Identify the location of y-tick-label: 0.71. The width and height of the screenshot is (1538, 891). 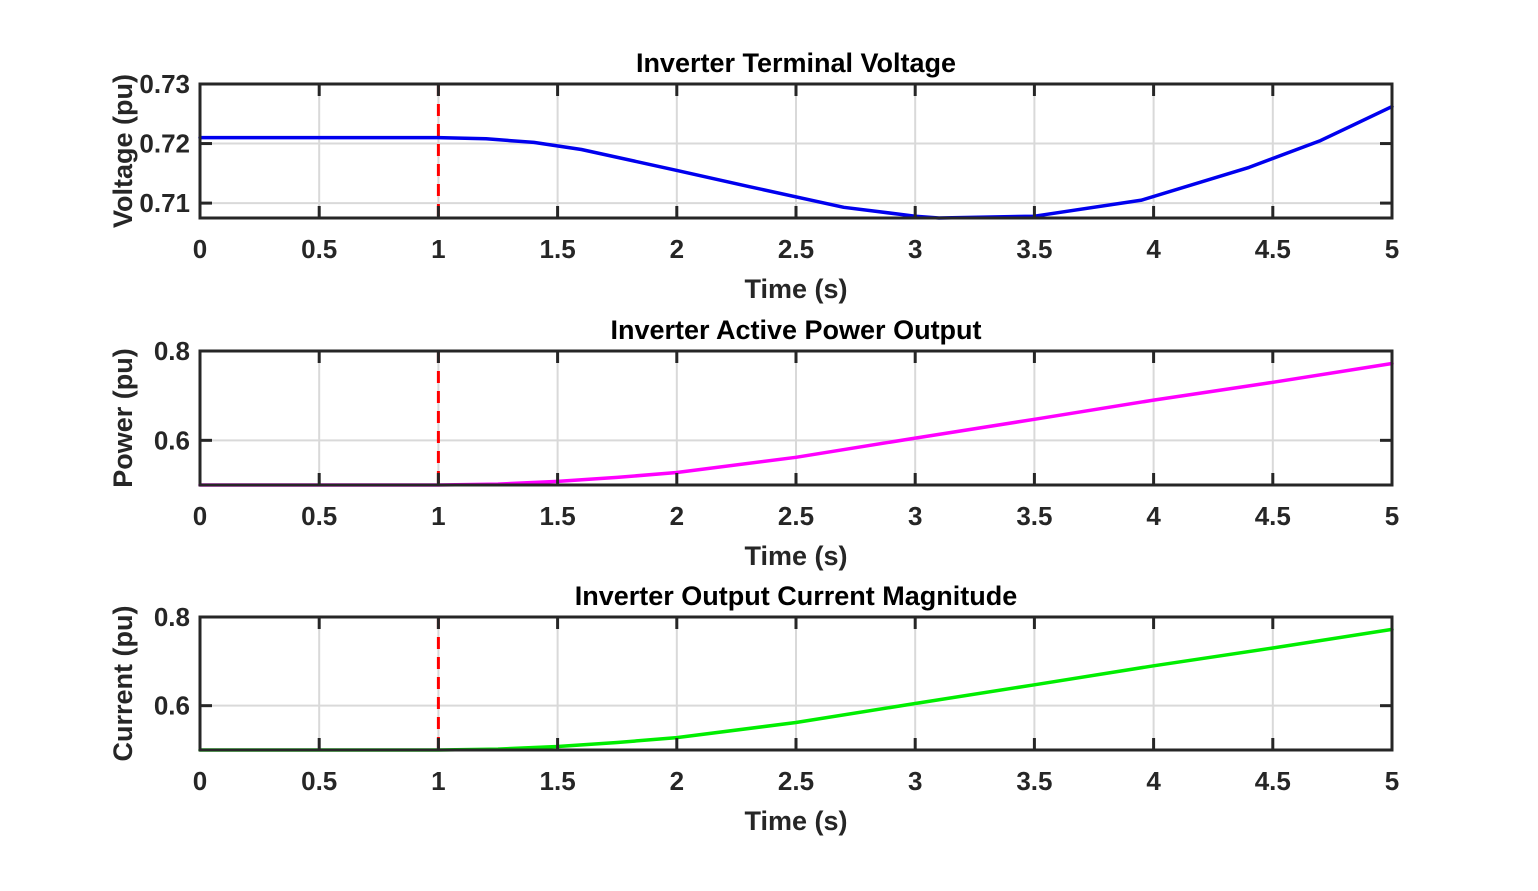
(164, 203).